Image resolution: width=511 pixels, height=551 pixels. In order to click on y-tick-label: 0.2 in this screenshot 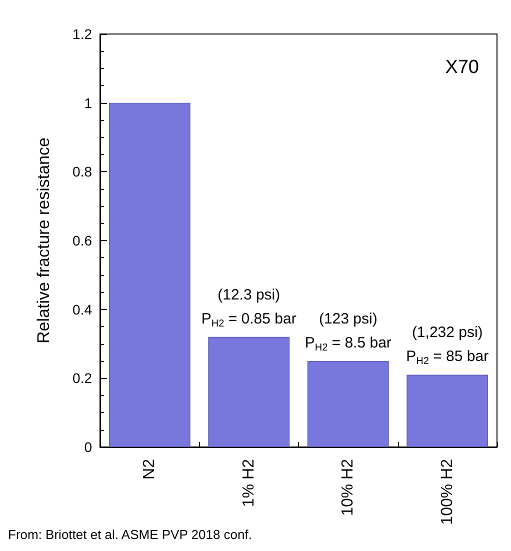, I will do `click(82, 378)`.